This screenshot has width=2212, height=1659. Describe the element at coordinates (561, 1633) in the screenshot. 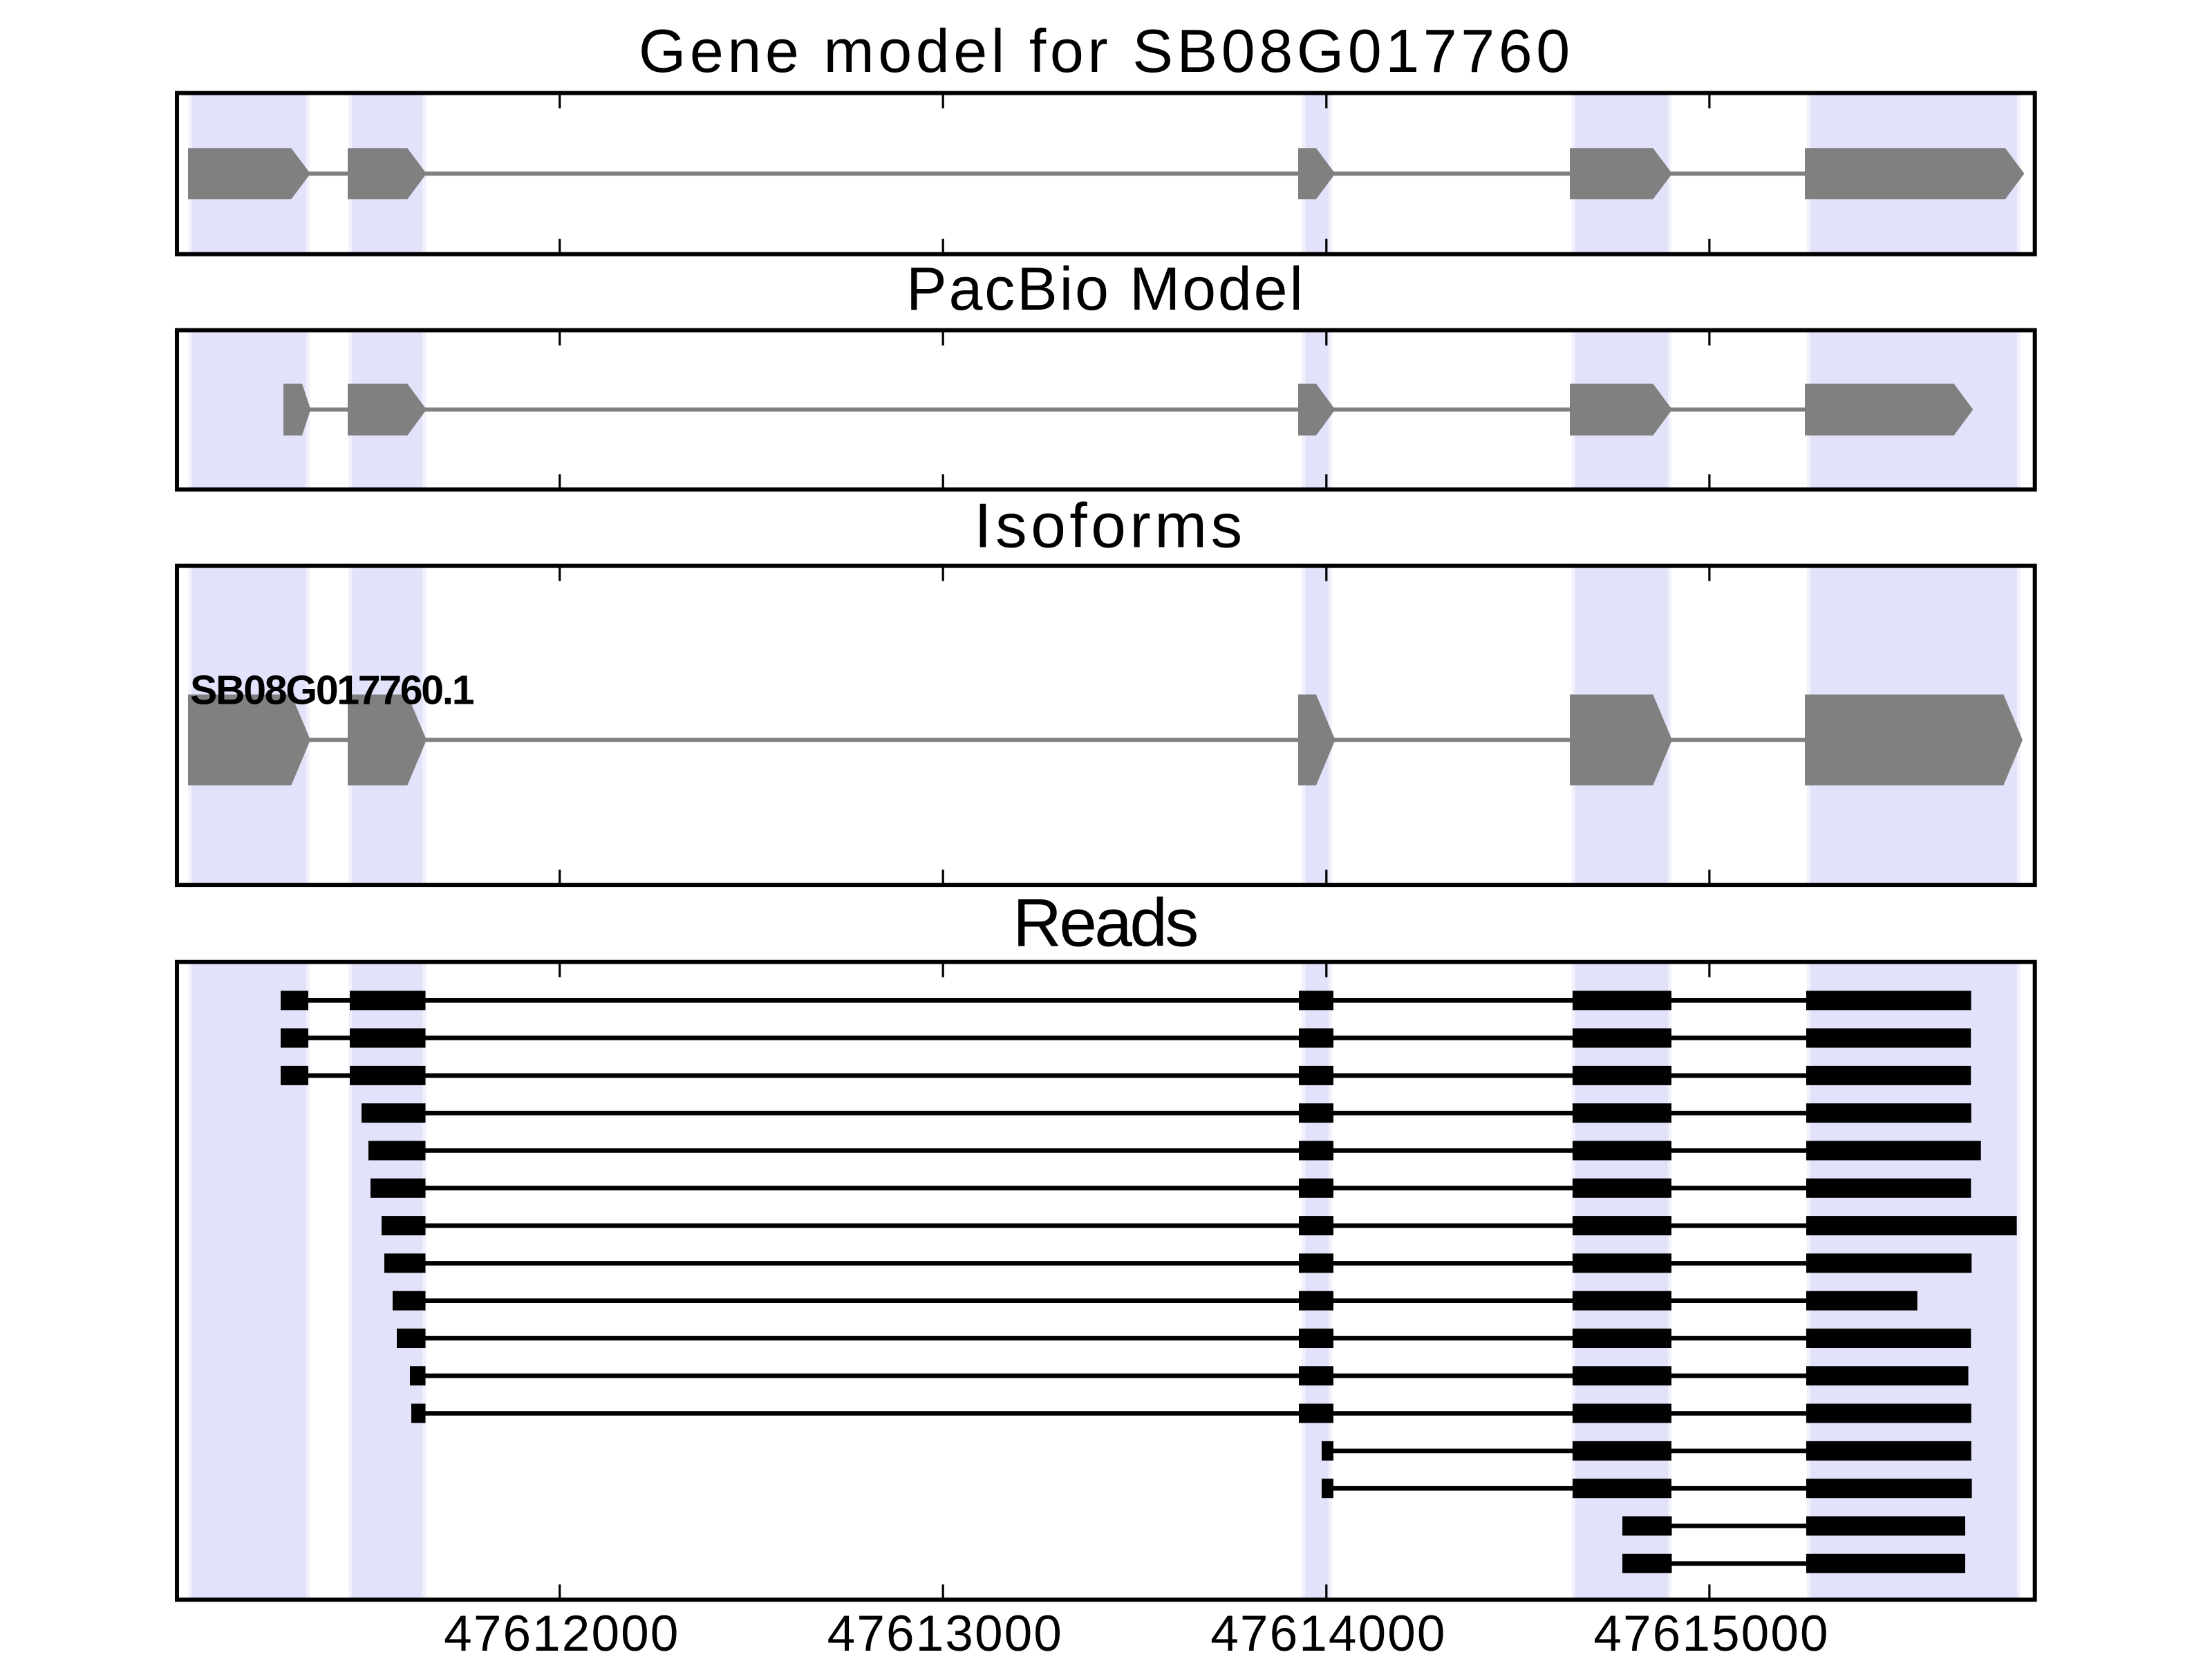

I see `svg-text: 47612000` at that location.